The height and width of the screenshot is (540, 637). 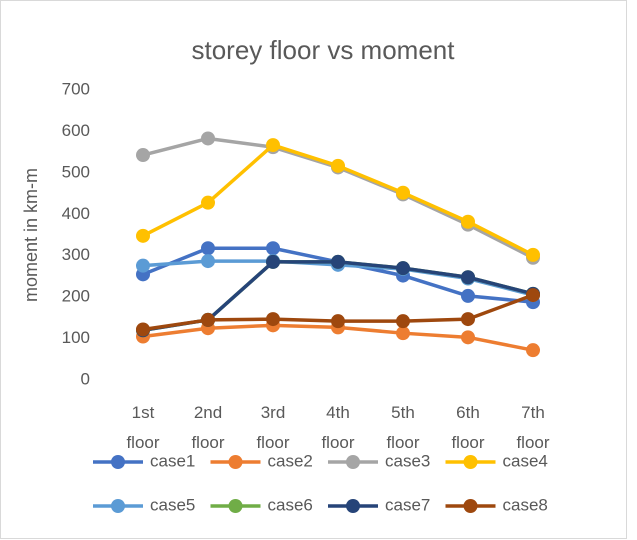 What do you see at coordinates (76, 254) in the screenshot?
I see `y-tick-label: 300` at bounding box center [76, 254].